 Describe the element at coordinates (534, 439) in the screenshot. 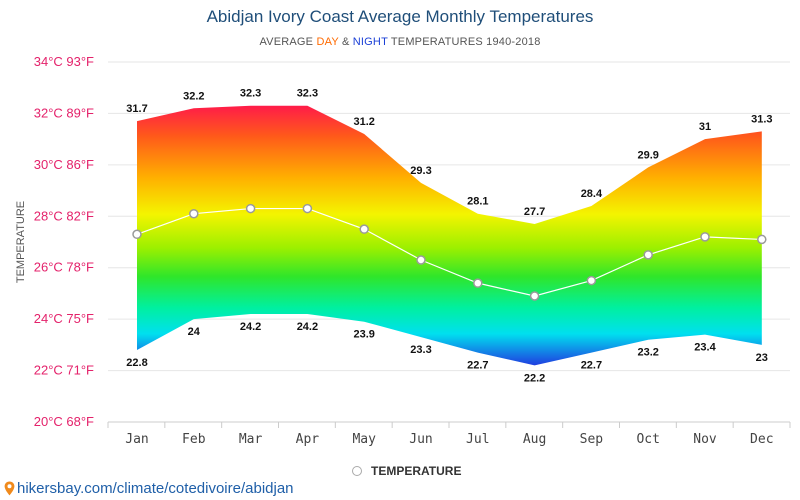

I see `x-tick-label: Aug` at that location.